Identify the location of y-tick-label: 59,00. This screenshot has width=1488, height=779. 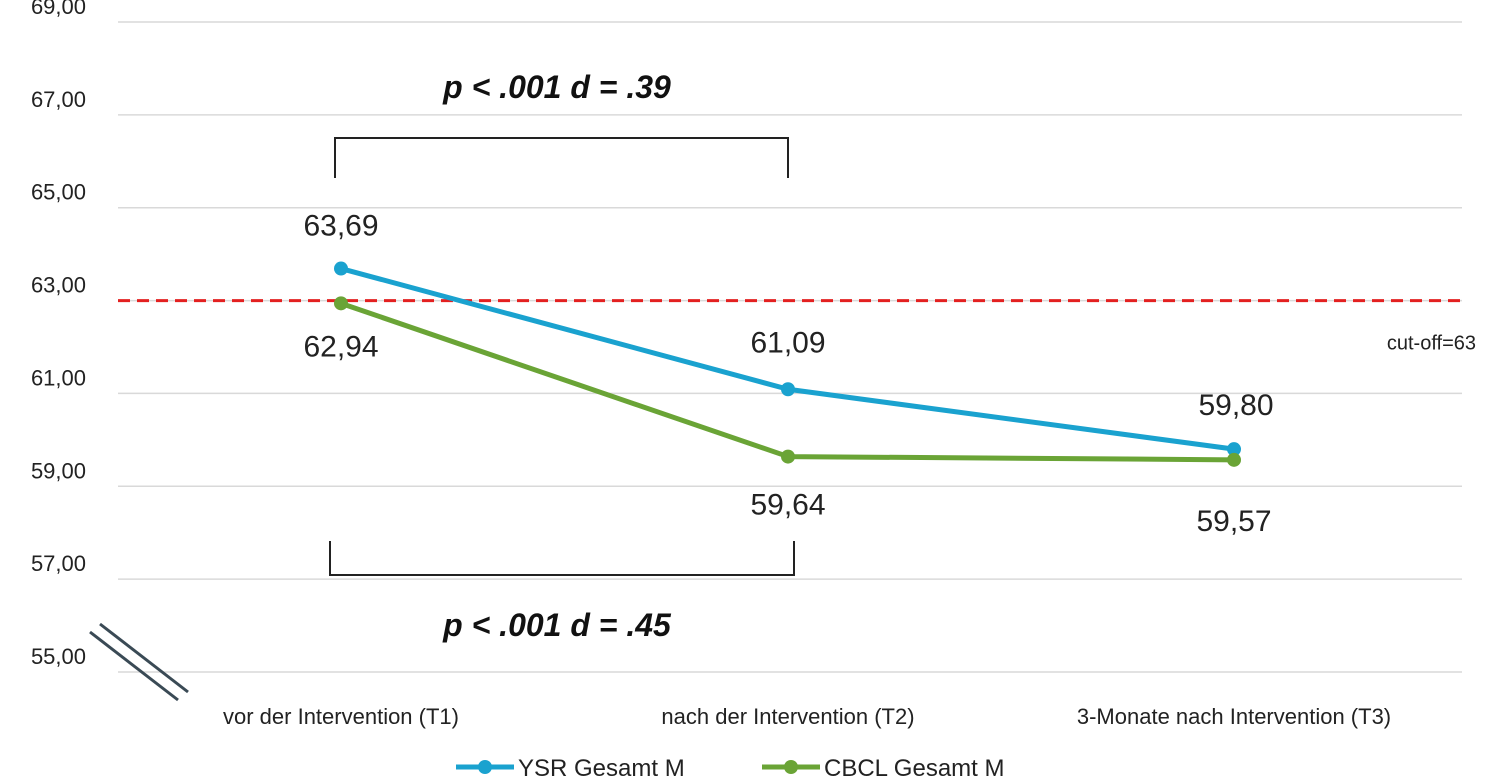
(58, 470).